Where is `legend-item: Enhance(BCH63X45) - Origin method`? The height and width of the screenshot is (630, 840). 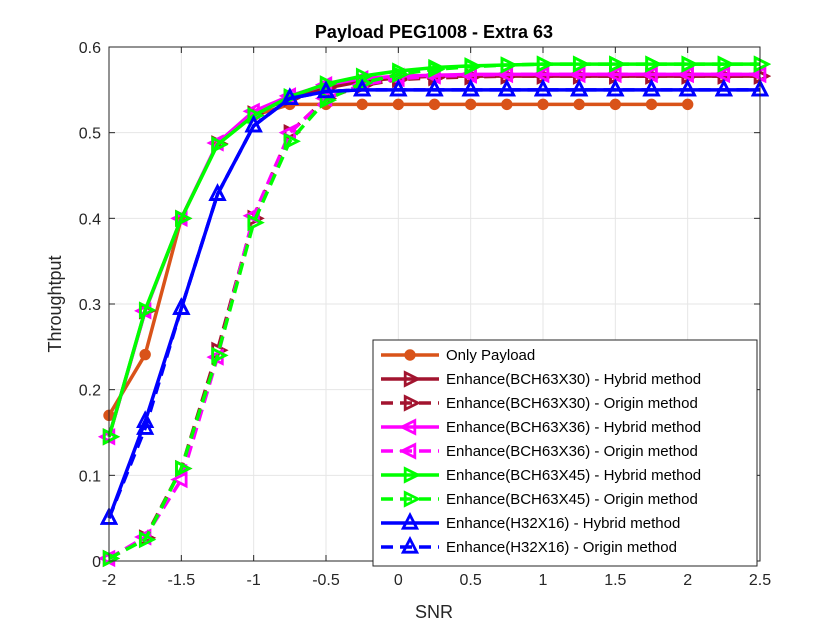
legend-item: Enhance(BCH63X45) - Origin method is located at coordinates (539, 499).